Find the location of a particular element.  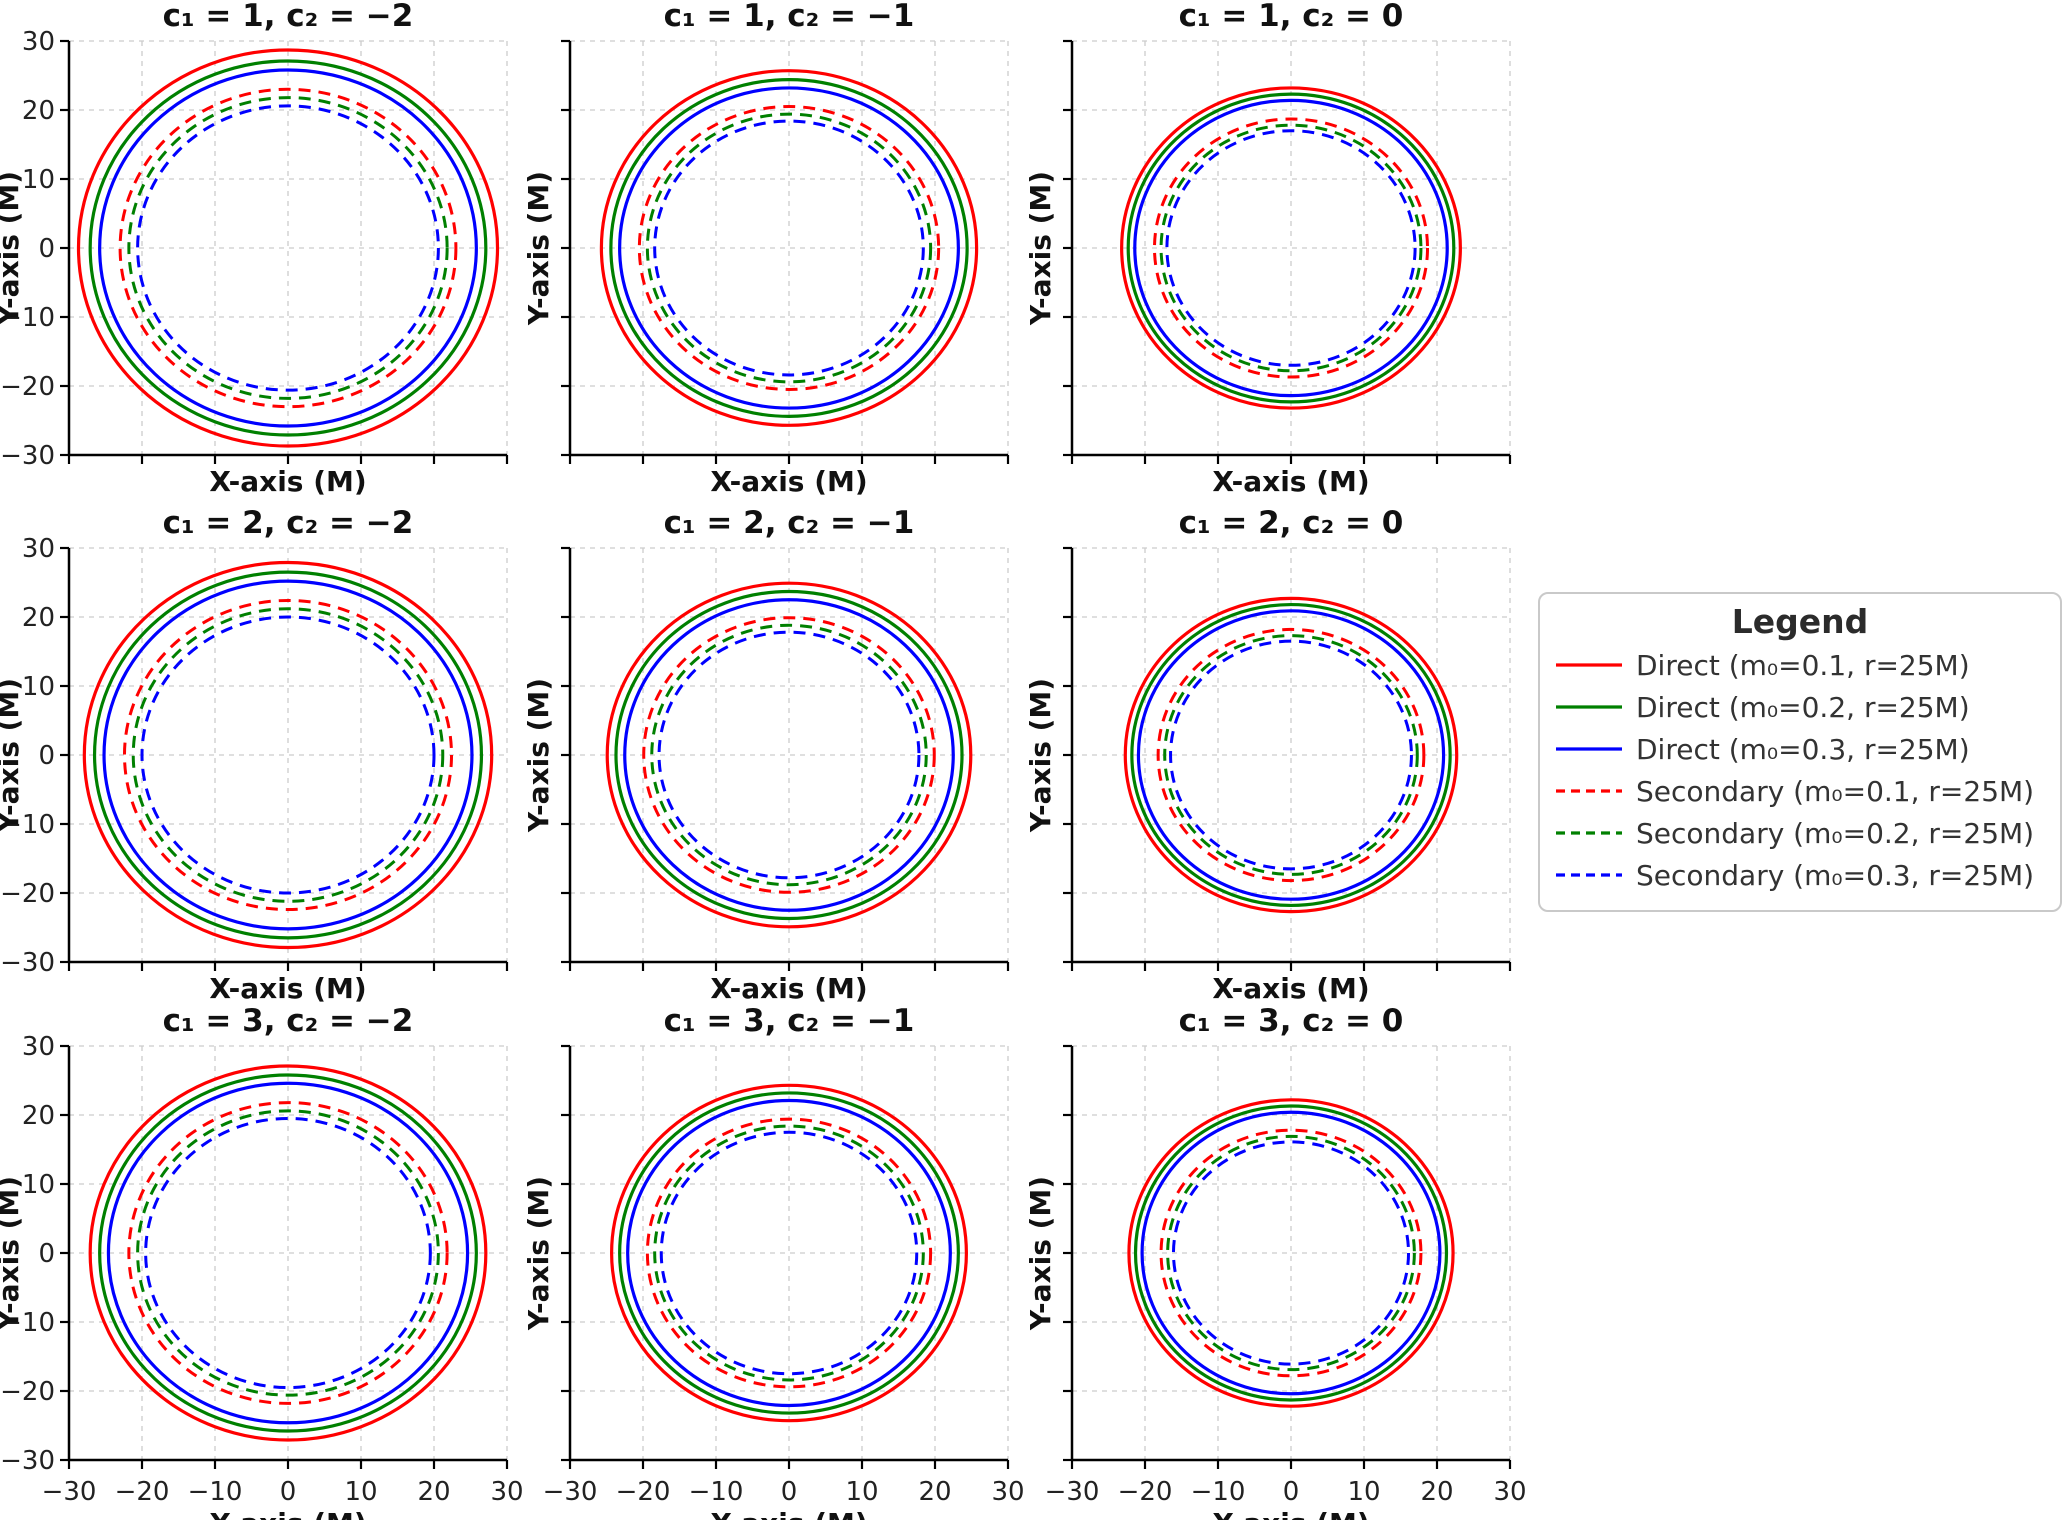

x-tick-label: −30 is located at coordinates (570, 1492).